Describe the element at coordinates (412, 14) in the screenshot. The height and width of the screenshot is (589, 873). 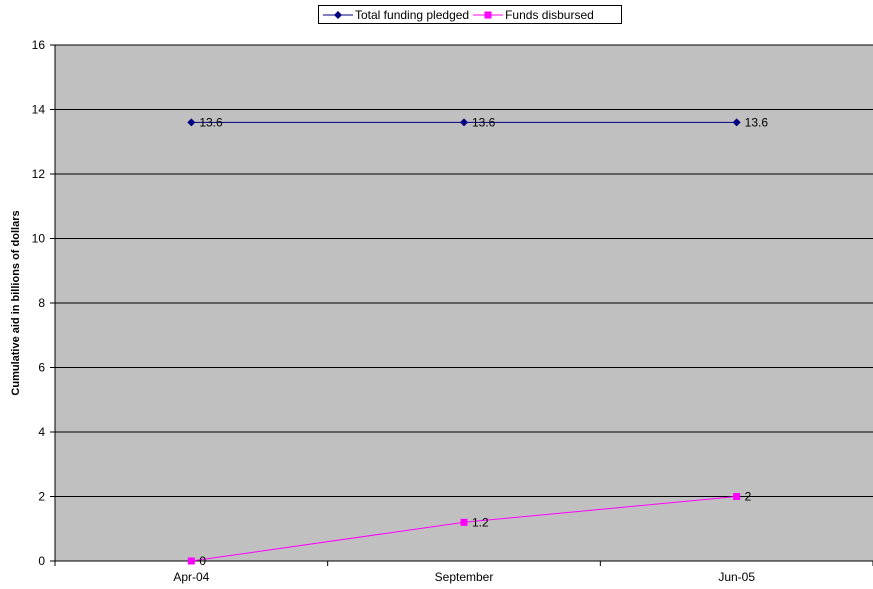
I see `legend-label-total-funding-pledged: Total funding pledged` at that location.